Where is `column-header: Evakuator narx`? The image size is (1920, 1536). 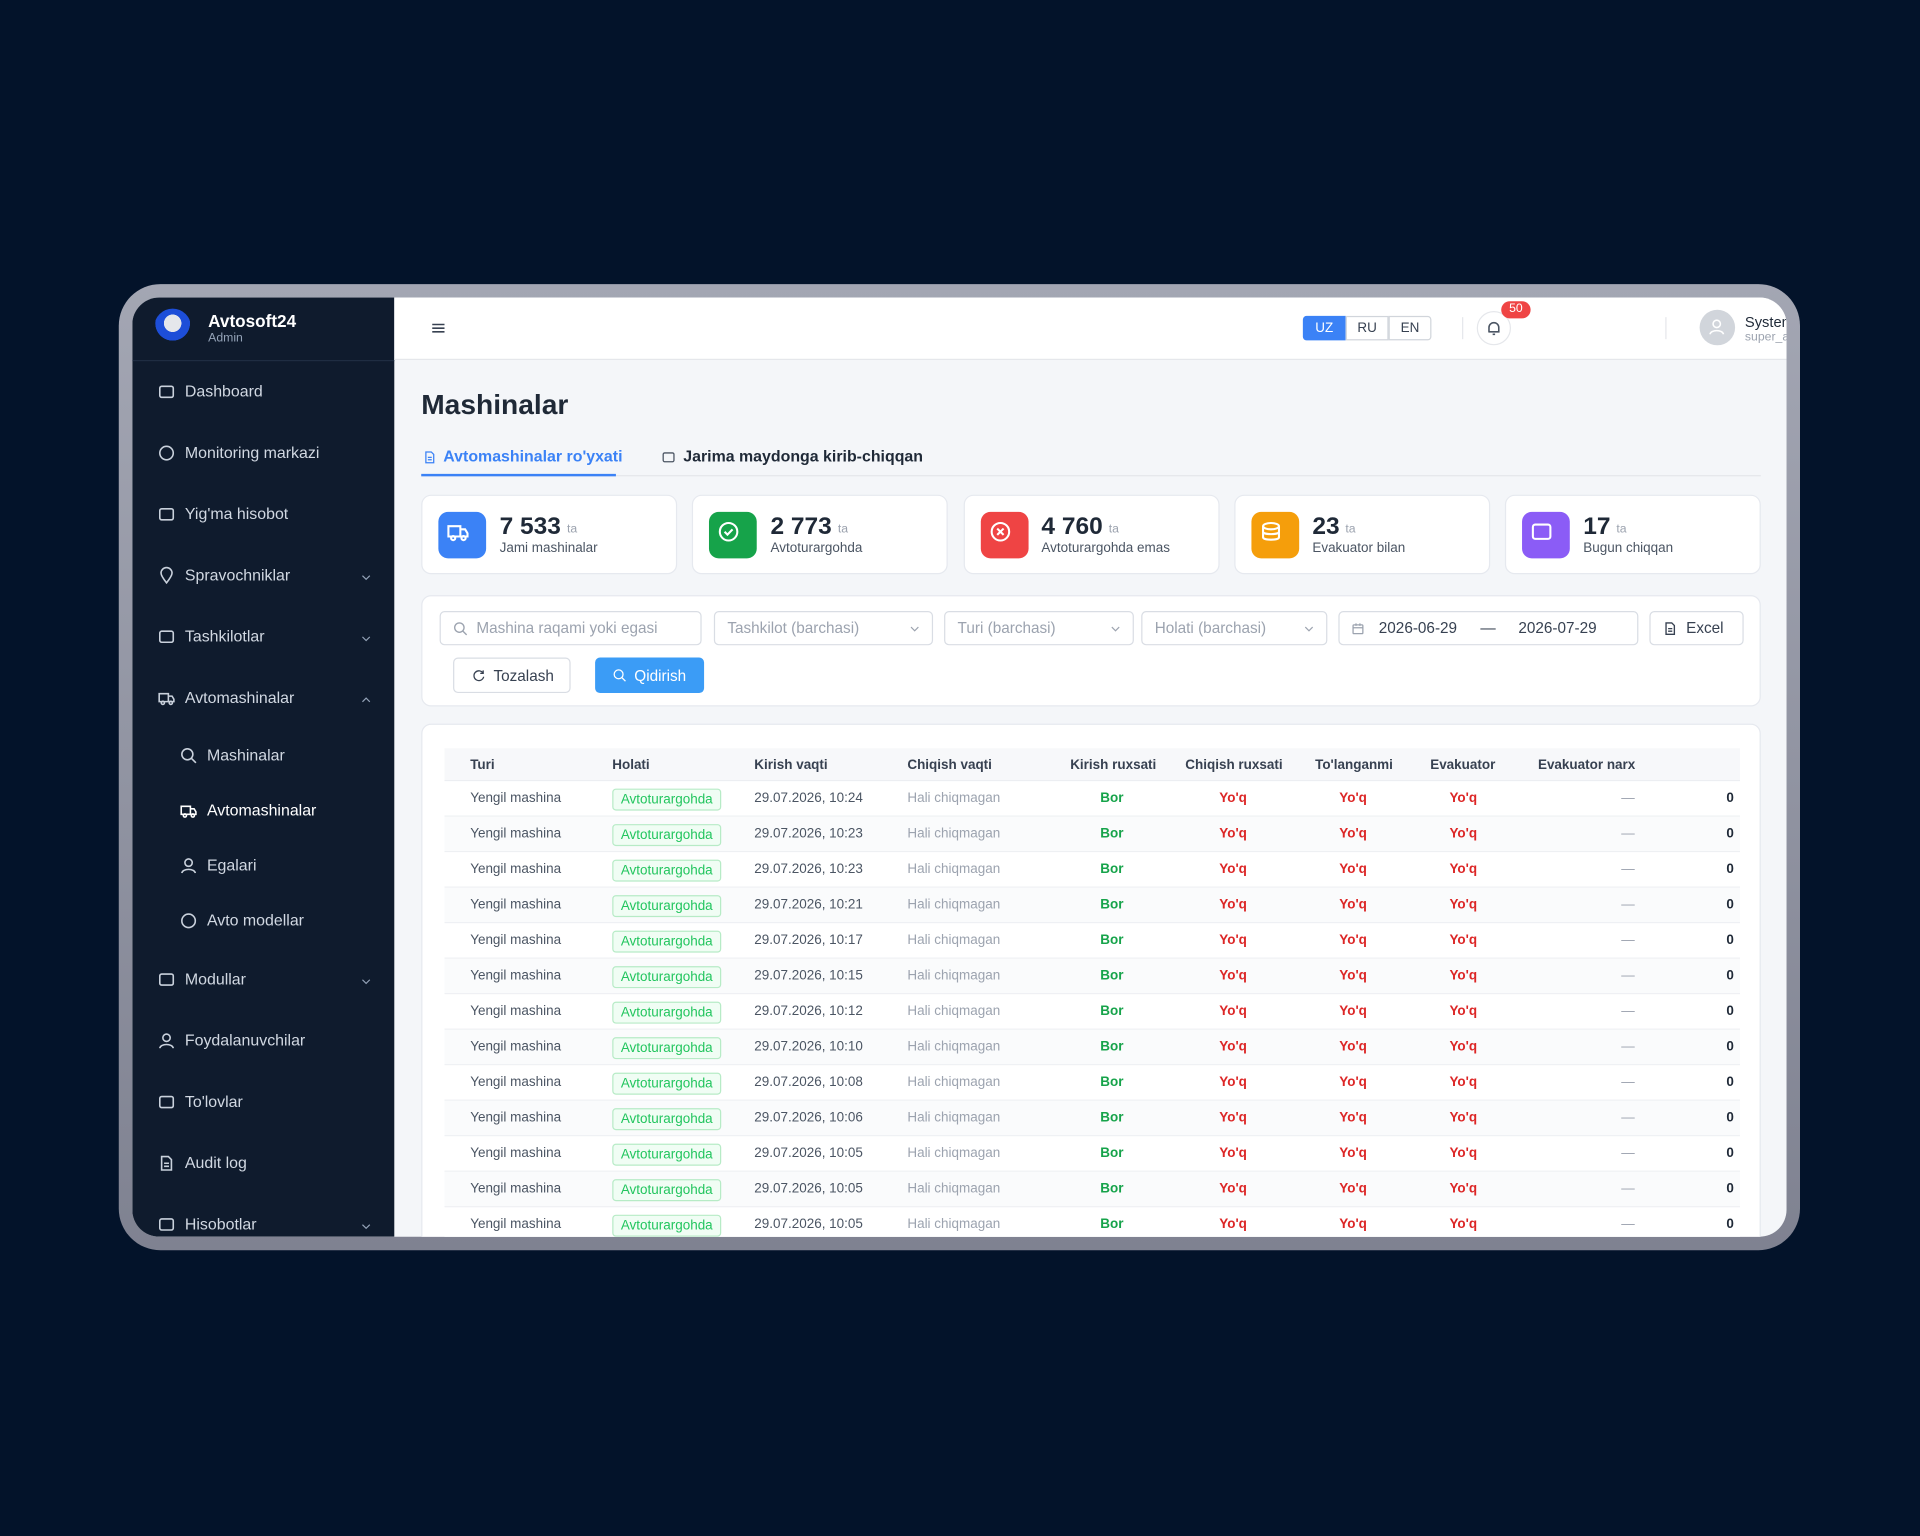 column-header: Evakuator narx is located at coordinates (1586, 765).